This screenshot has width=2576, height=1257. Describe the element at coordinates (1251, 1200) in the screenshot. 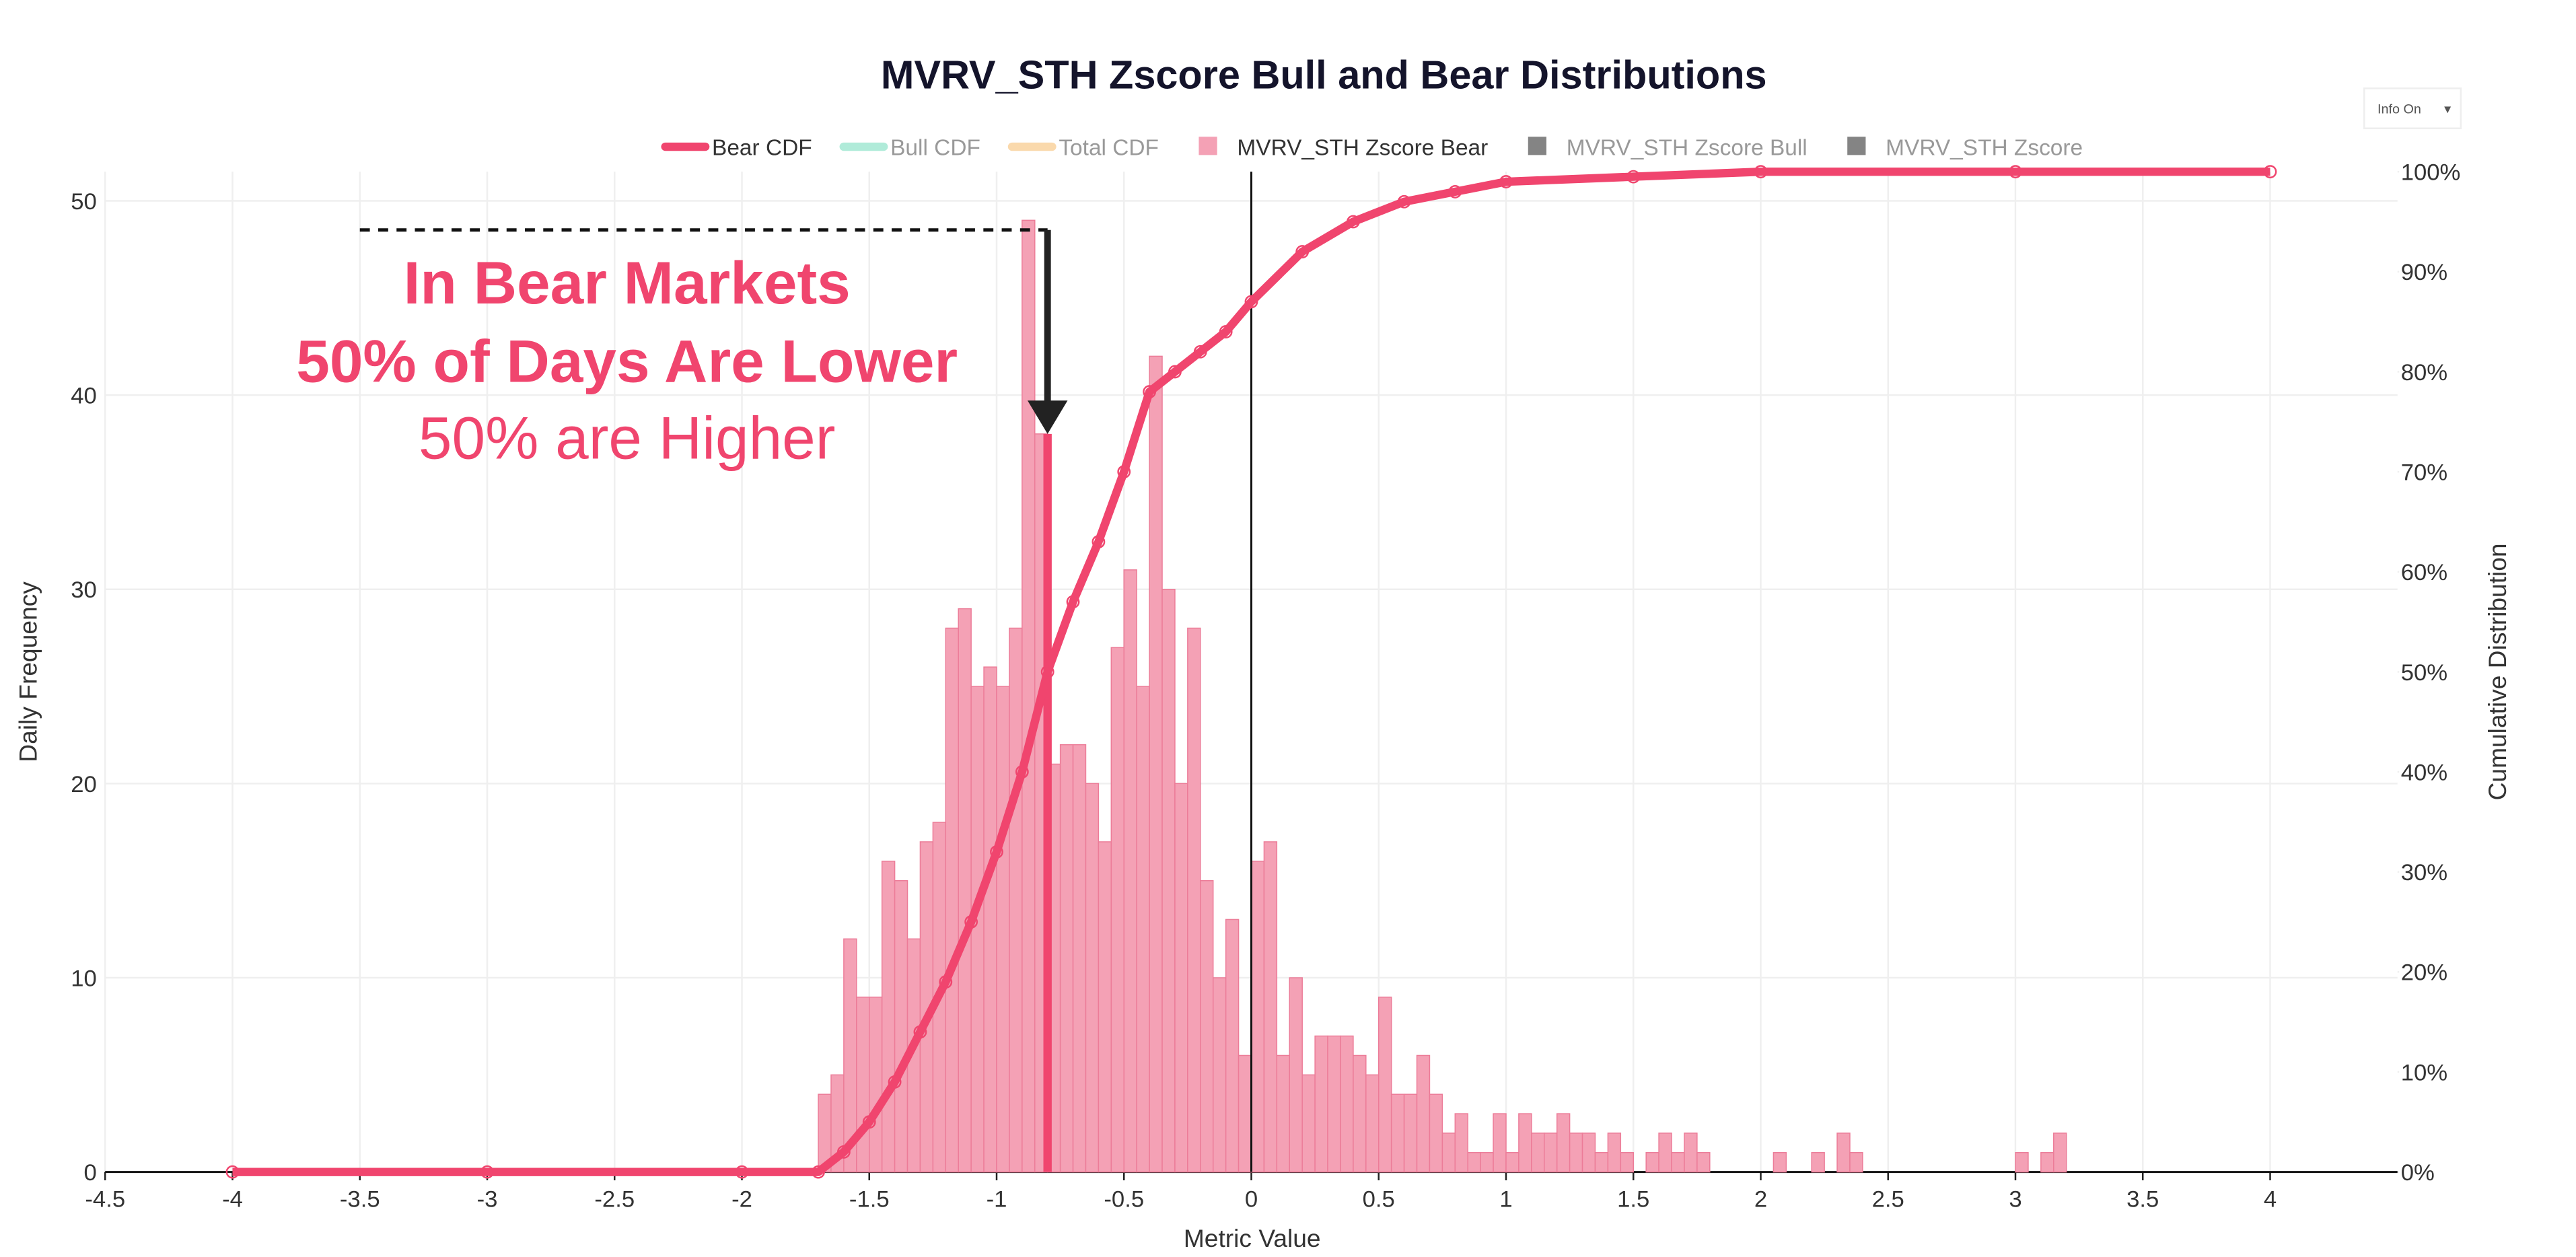

I see `x-tick-label: 0` at that location.